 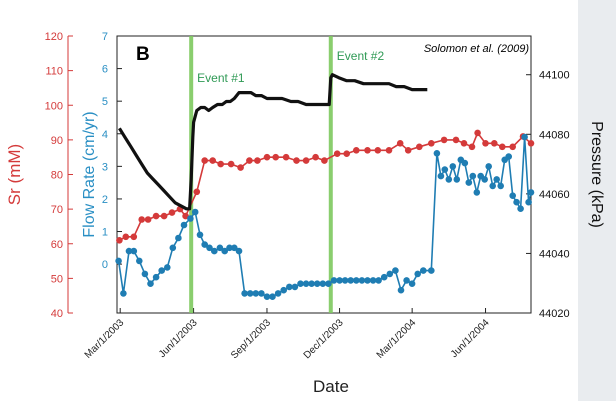 What do you see at coordinates (105, 200) in the screenshot?
I see `flow-axis-tick-label: 2` at bounding box center [105, 200].